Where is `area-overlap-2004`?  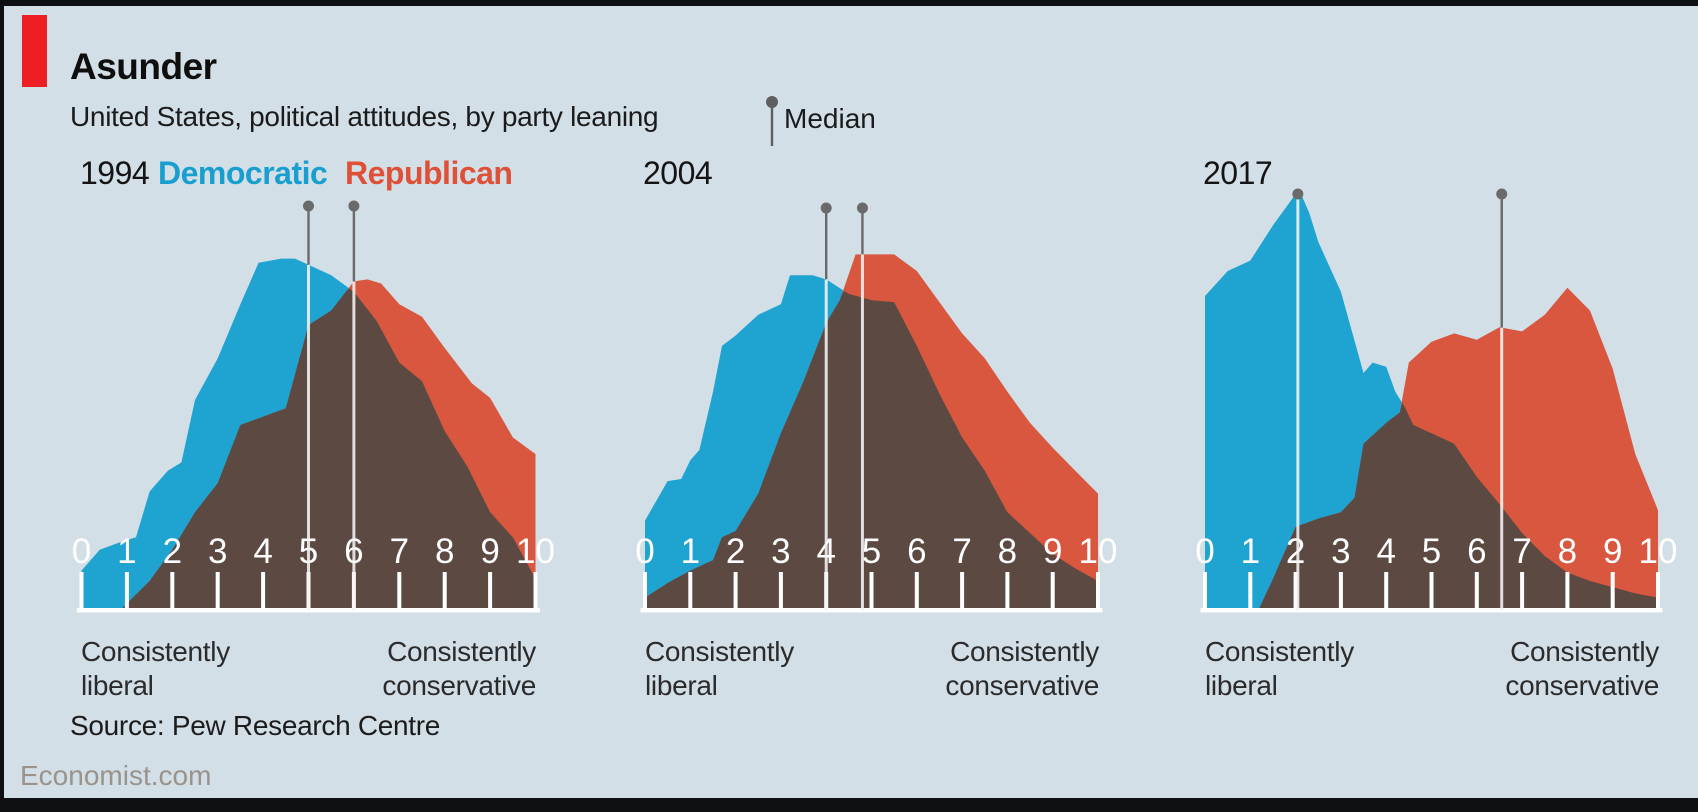
area-overlap-2004 is located at coordinates (871, 449).